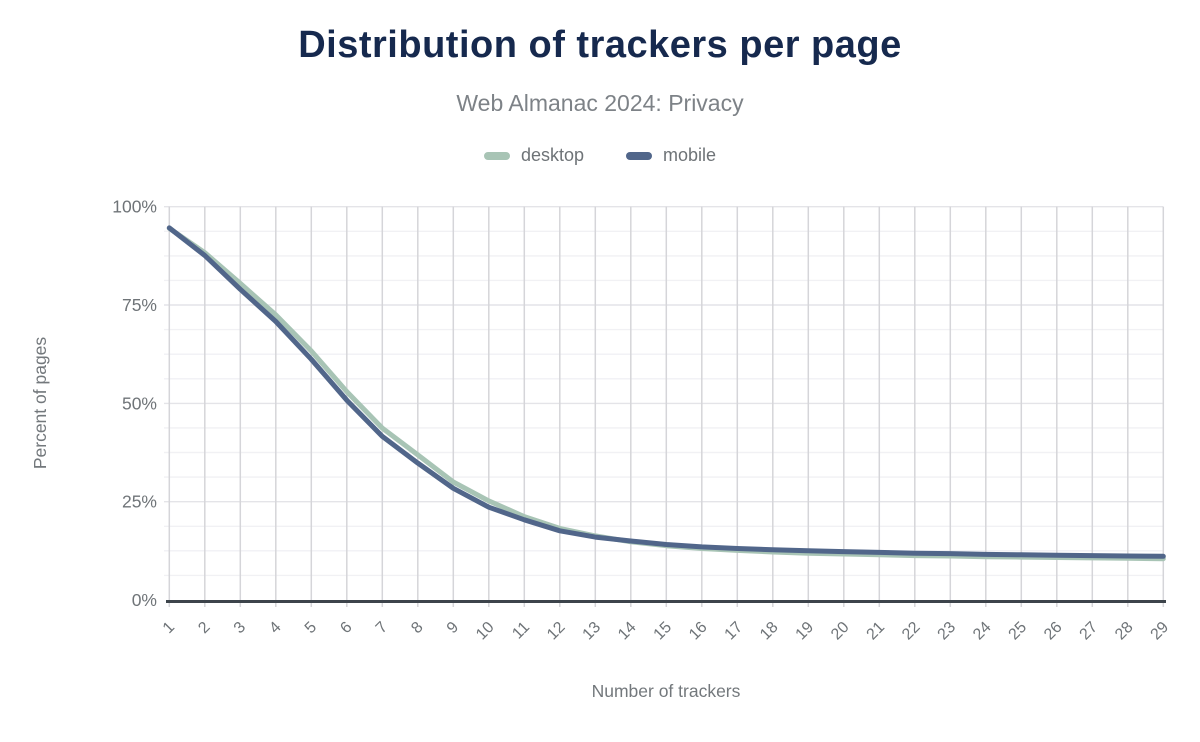 The height and width of the screenshot is (742, 1200). I want to click on x-tick-label: 20, so click(840, 631).